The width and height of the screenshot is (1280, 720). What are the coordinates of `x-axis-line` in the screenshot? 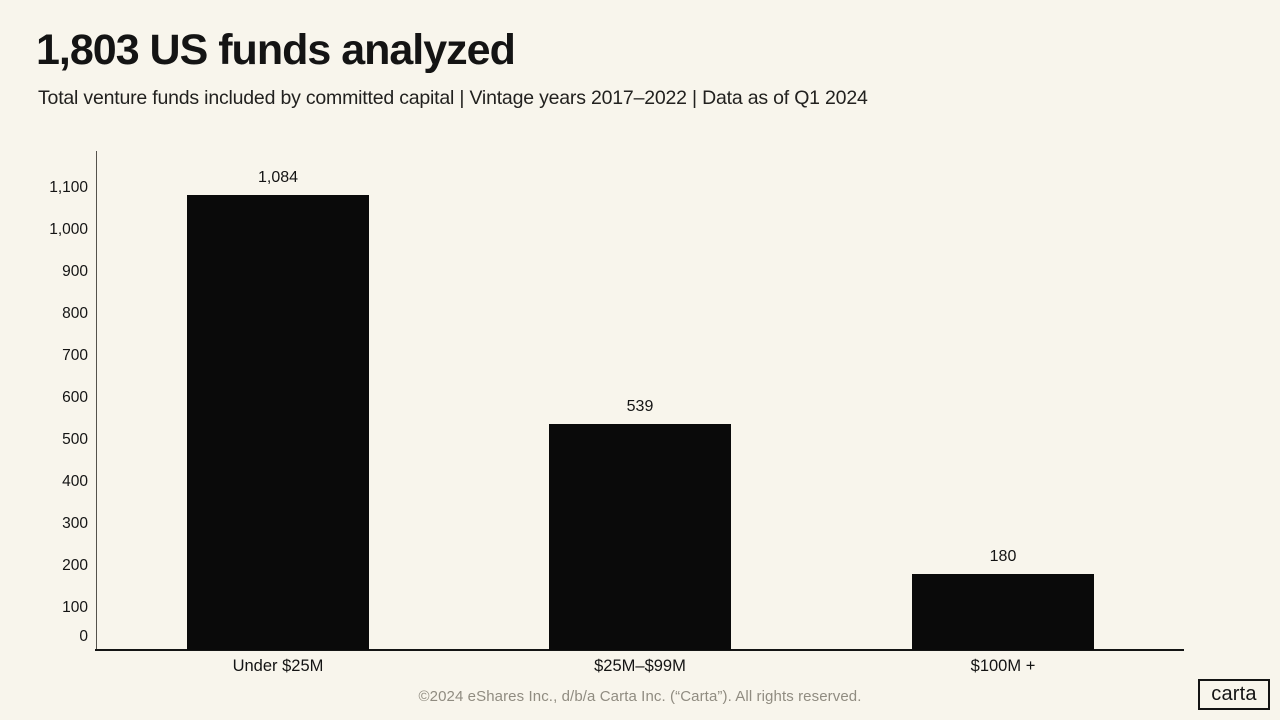 It's located at (639, 650).